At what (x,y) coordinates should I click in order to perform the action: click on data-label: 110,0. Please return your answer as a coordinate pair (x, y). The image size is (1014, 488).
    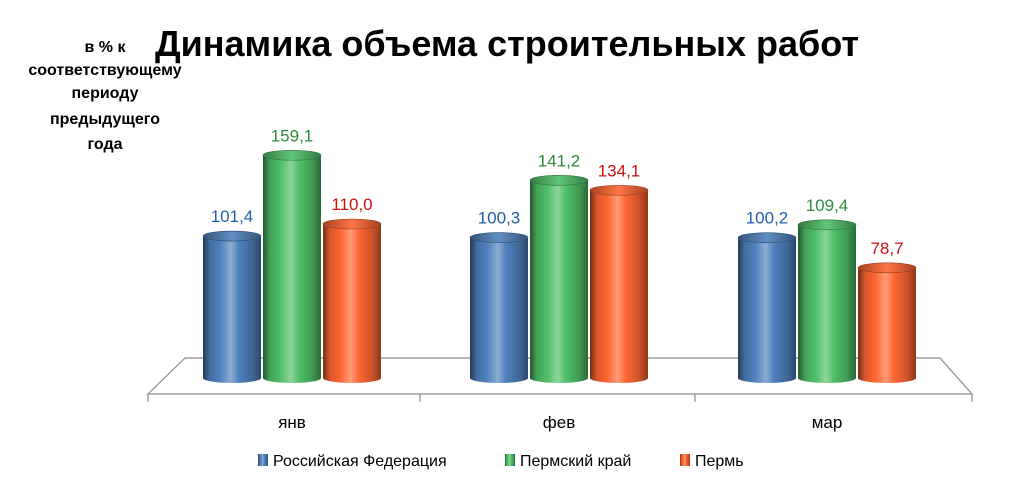
    Looking at the image, I should click on (351, 204).